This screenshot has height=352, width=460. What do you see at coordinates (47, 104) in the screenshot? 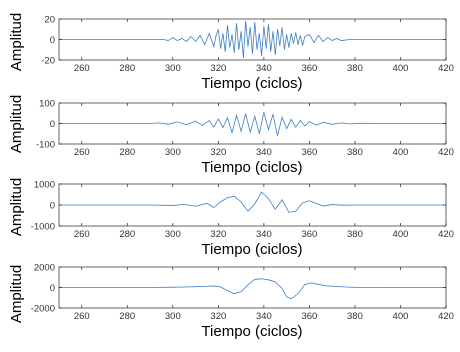
I see `y-tick-label: 100` at bounding box center [47, 104].